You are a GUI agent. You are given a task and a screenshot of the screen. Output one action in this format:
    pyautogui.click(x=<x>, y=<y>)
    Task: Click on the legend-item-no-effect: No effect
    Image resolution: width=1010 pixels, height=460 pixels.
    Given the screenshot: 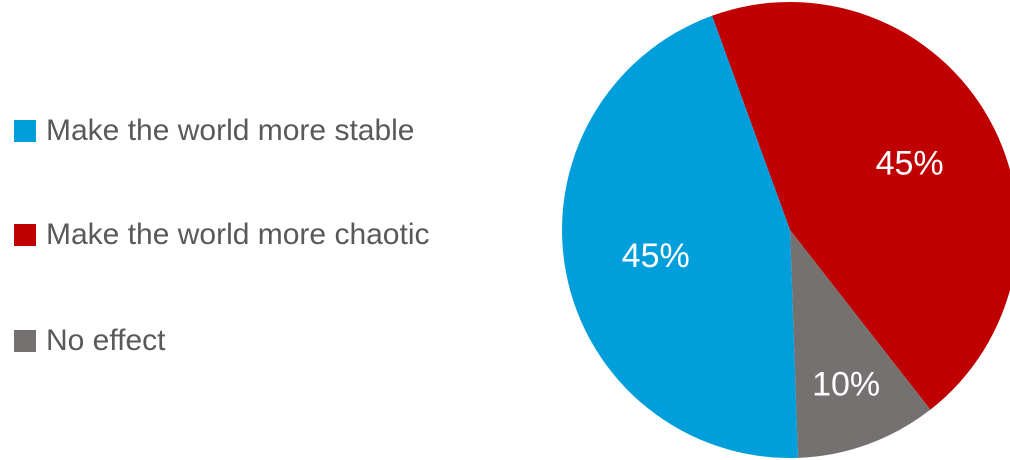 What is the action you would take?
    pyautogui.click(x=90, y=341)
    